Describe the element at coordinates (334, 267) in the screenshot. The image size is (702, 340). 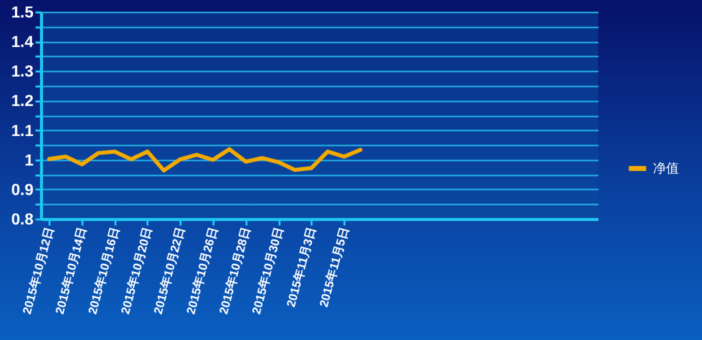
I see `x-tick-label: 2015年11月5日` at that location.